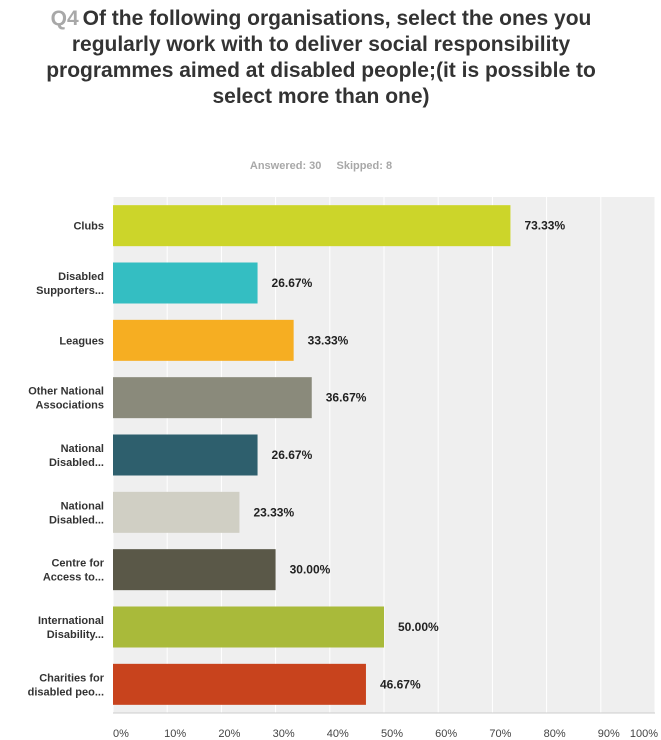 This screenshot has height=740, width=661. I want to click on x-tick-label: 40%, so click(338, 734).